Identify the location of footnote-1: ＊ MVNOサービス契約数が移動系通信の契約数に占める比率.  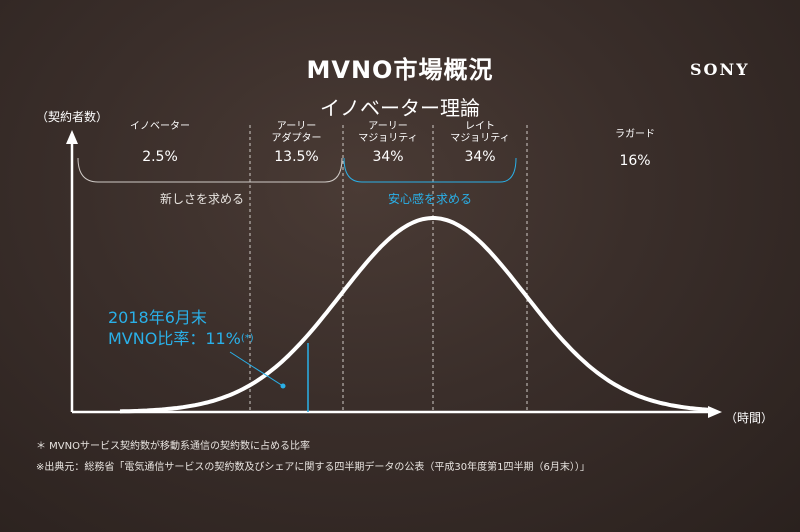
(173, 446).